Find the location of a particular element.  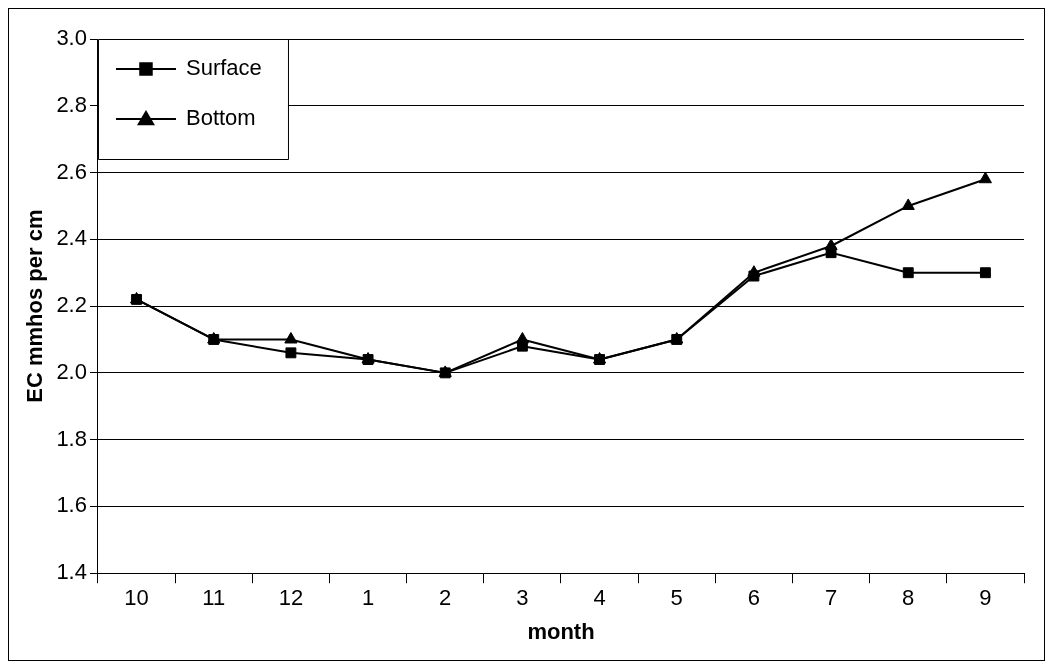

x-tick-label: 4 is located at coordinates (599, 598).